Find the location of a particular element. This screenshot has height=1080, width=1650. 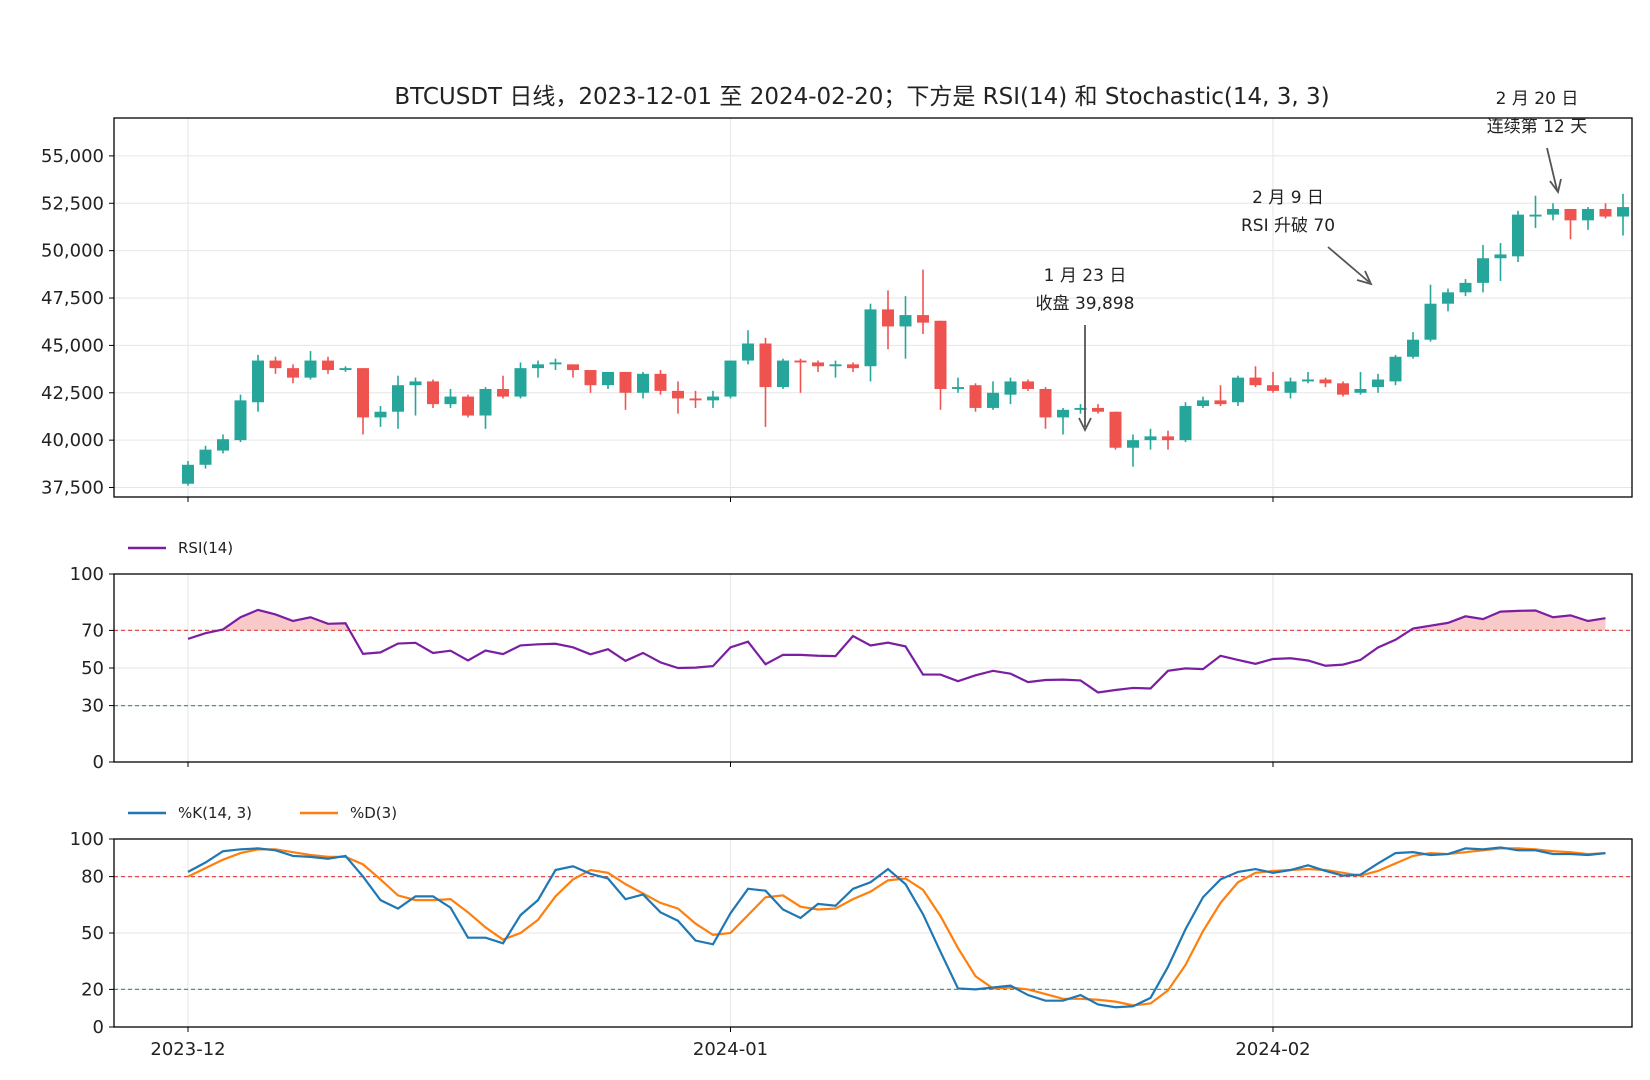

rsi-overbought-fill is located at coordinates (1508, 620).